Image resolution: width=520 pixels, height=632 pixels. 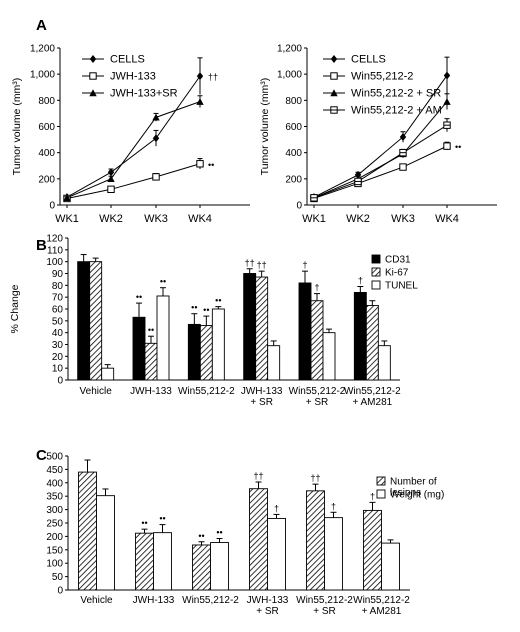 I want to click on panel-label-c: C, so click(x=41, y=455).